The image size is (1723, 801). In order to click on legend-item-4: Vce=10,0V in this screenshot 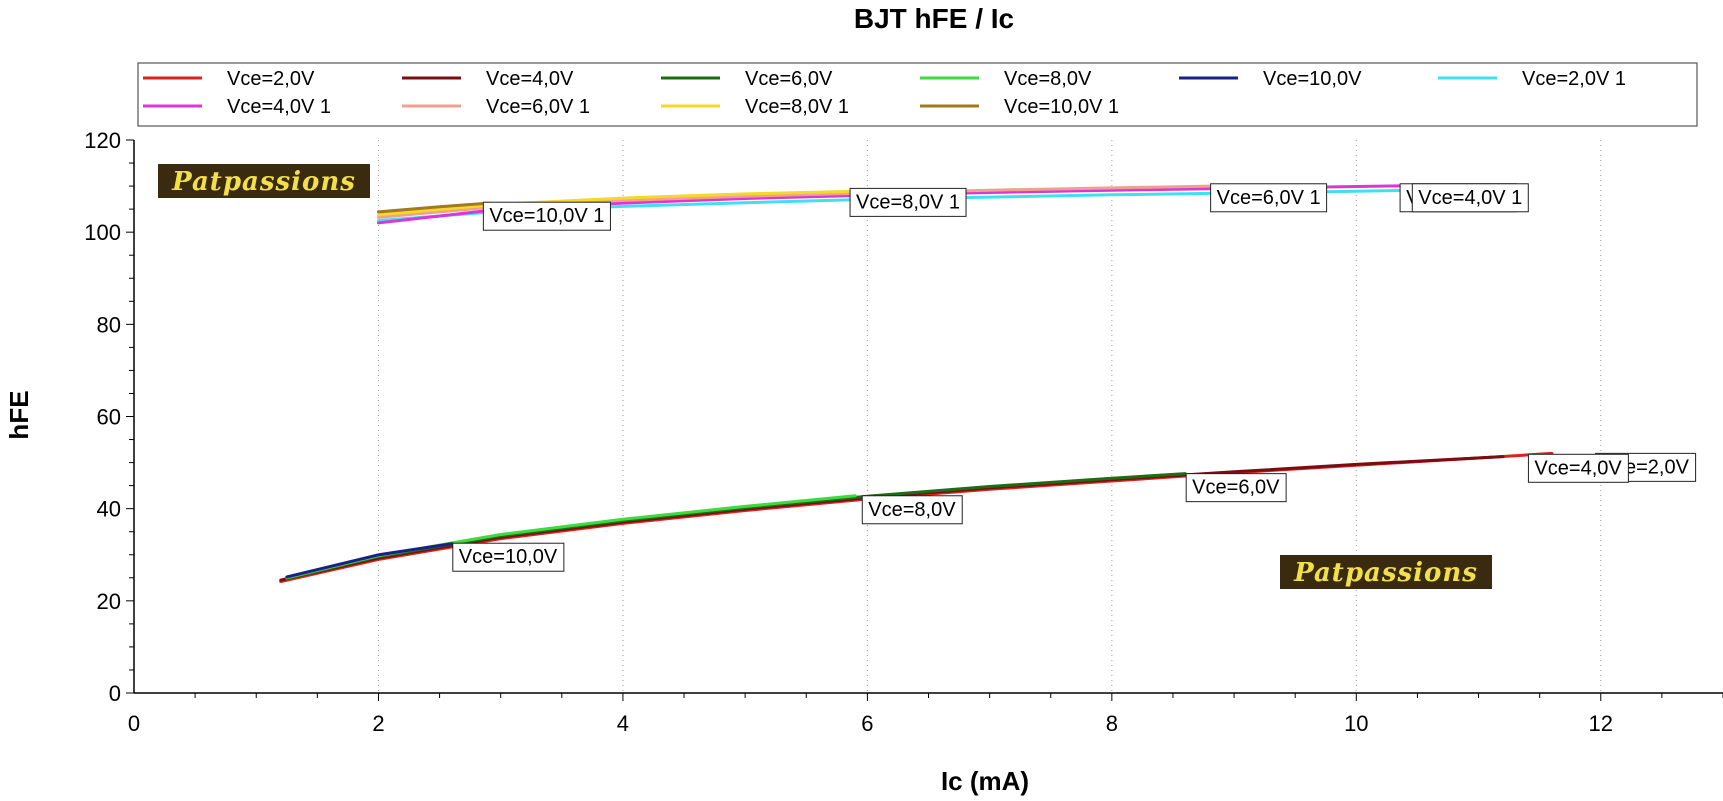, I will do `click(1270, 79)`.